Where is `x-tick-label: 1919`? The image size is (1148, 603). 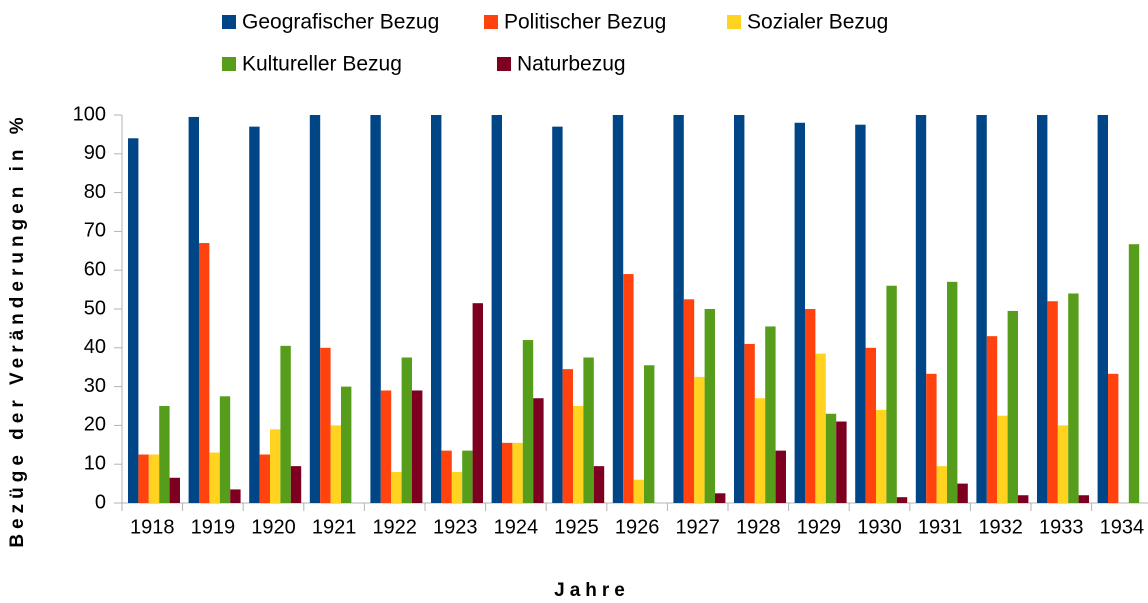 x-tick-label: 1919 is located at coordinates (213, 527).